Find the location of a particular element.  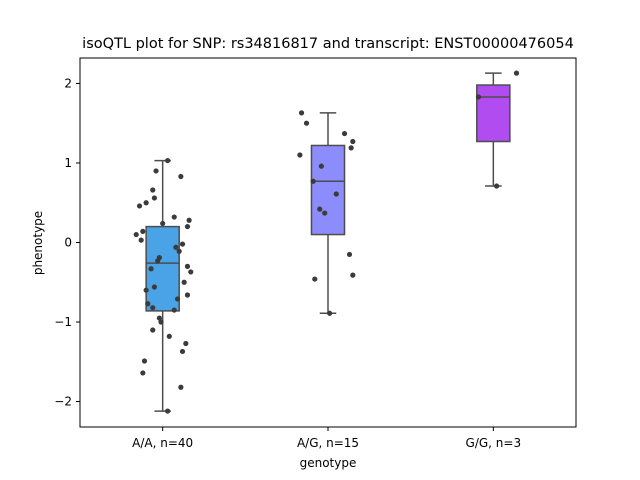

x-axis-label: genotype is located at coordinates (328, 463).